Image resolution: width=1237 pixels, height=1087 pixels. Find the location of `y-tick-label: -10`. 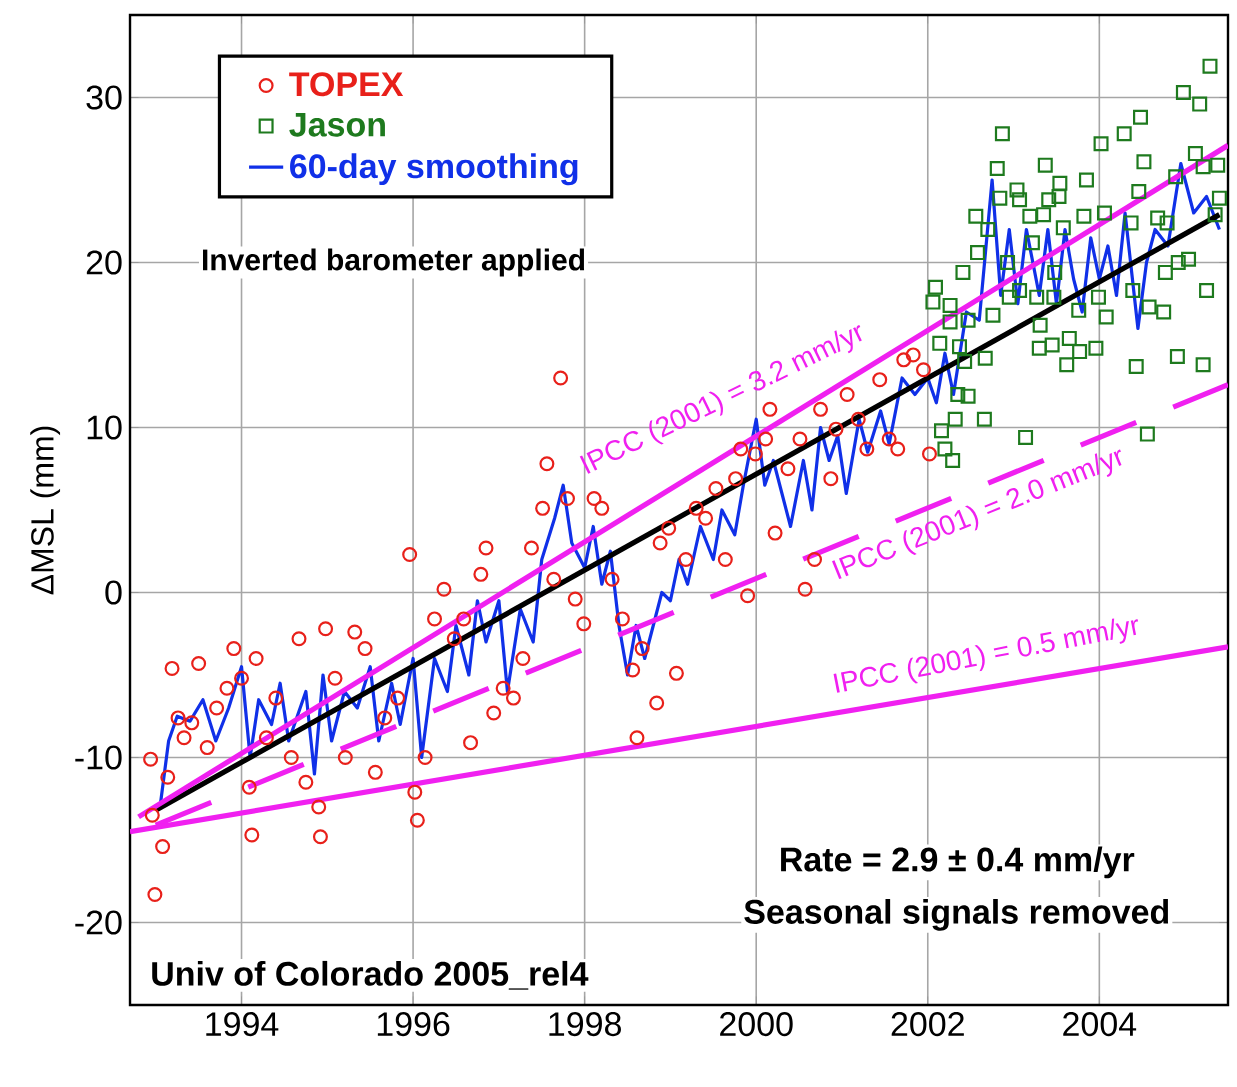

y-tick-label: -10 is located at coordinates (98, 757).